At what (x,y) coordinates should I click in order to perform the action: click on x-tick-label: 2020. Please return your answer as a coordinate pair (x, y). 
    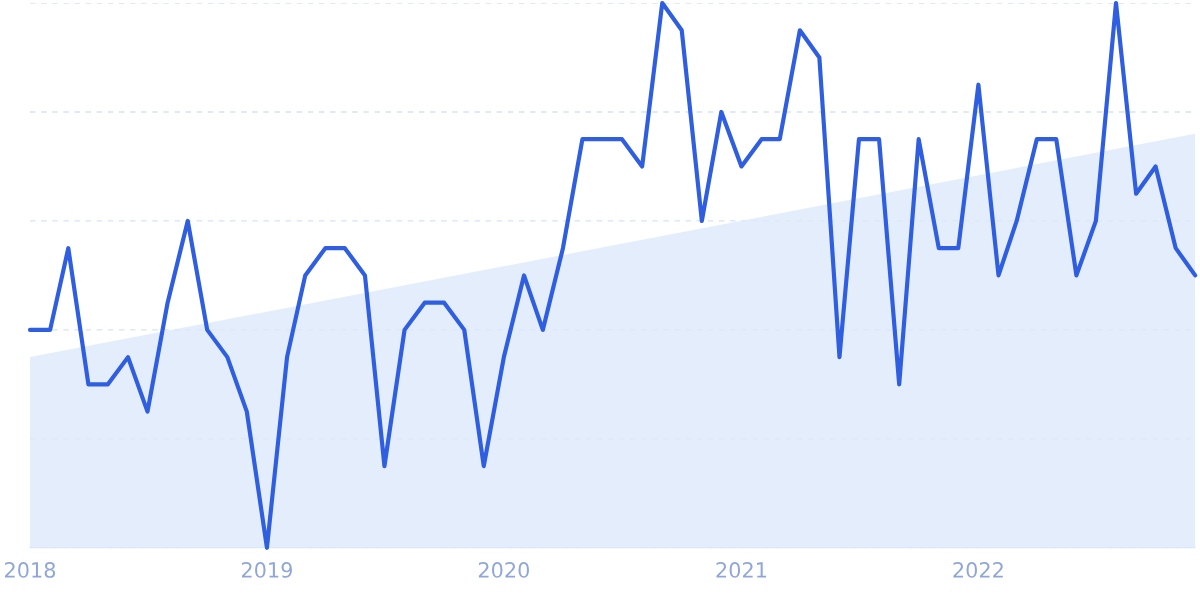
    Looking at the image, I should click on (503, 570).